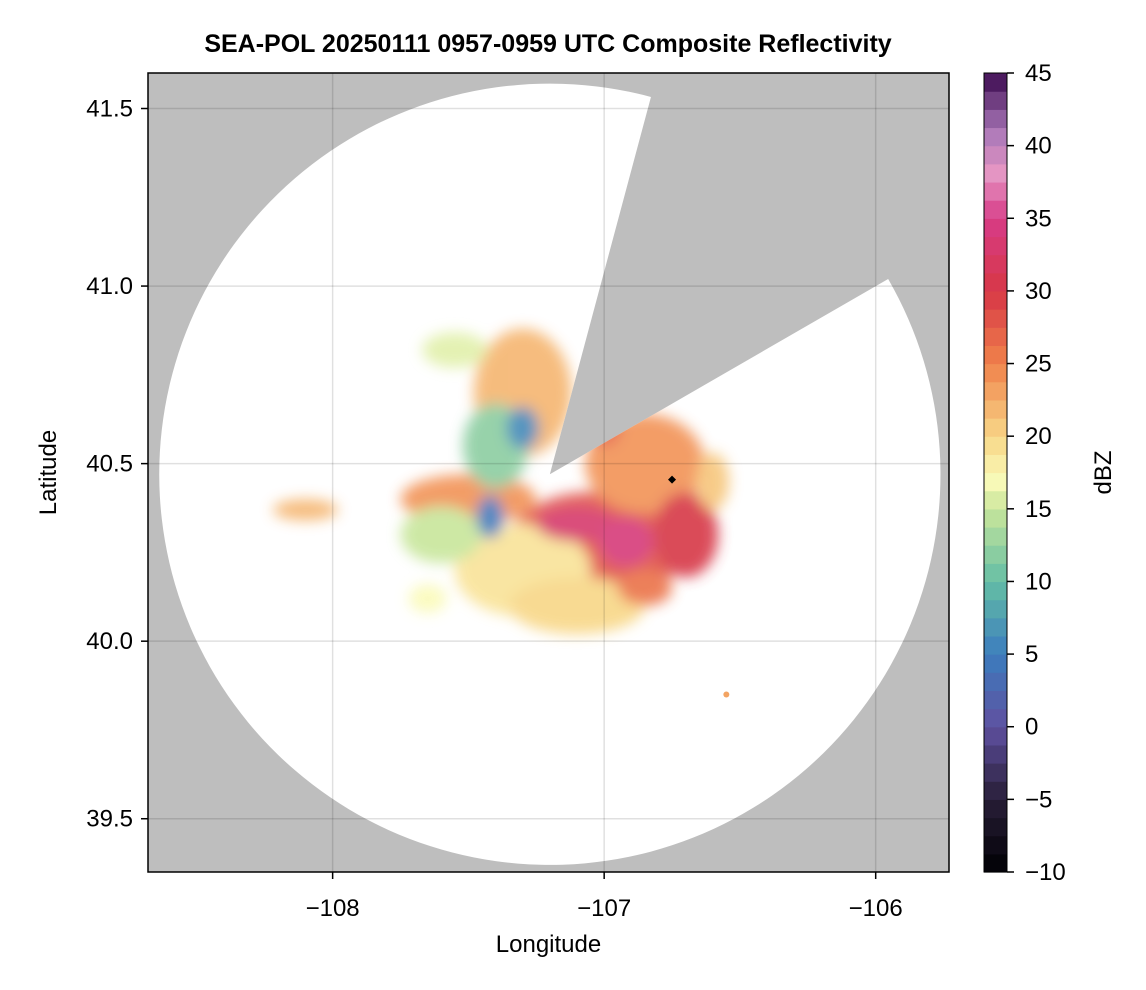 The width and height of the screenshot is (1146, 990). Describe the element at coordinates (109, 464) in the screenshot. I see `y-tick-label: 40.5` at that location.